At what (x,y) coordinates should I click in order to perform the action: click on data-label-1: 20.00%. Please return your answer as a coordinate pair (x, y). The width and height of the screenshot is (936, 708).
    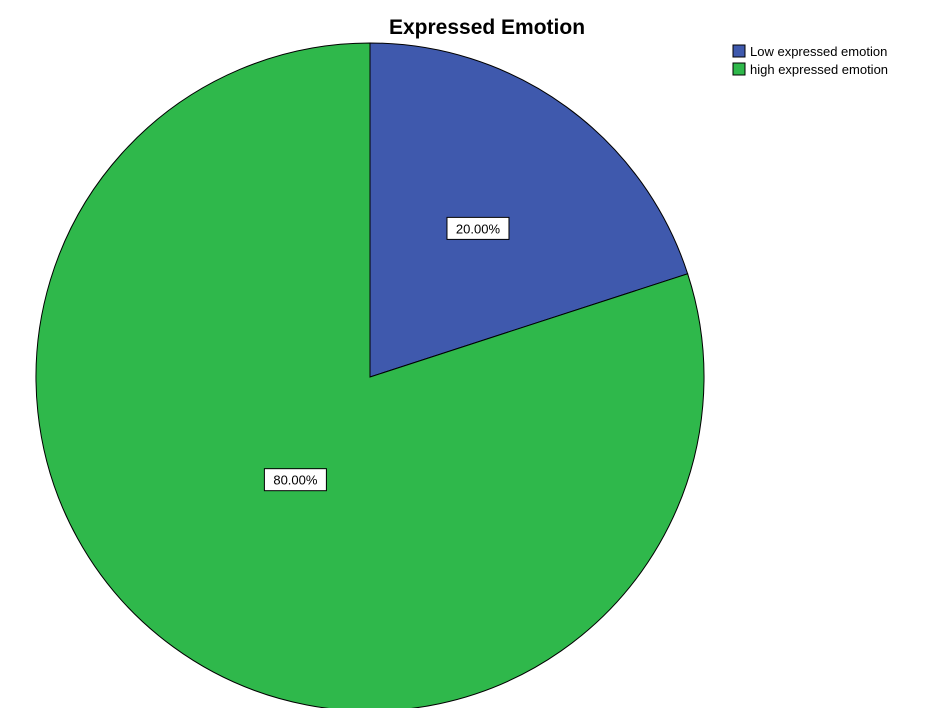
    Looking at the image, I should click on (478, 228).